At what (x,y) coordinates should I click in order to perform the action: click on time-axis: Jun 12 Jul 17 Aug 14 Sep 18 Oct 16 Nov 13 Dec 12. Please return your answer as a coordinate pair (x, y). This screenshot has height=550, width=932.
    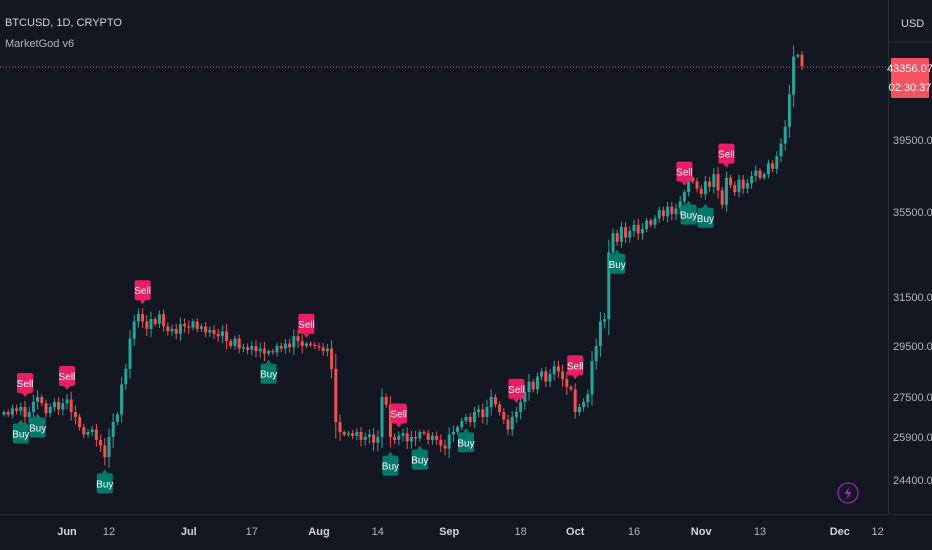
    Looking at the image, I should click on (470, 532).